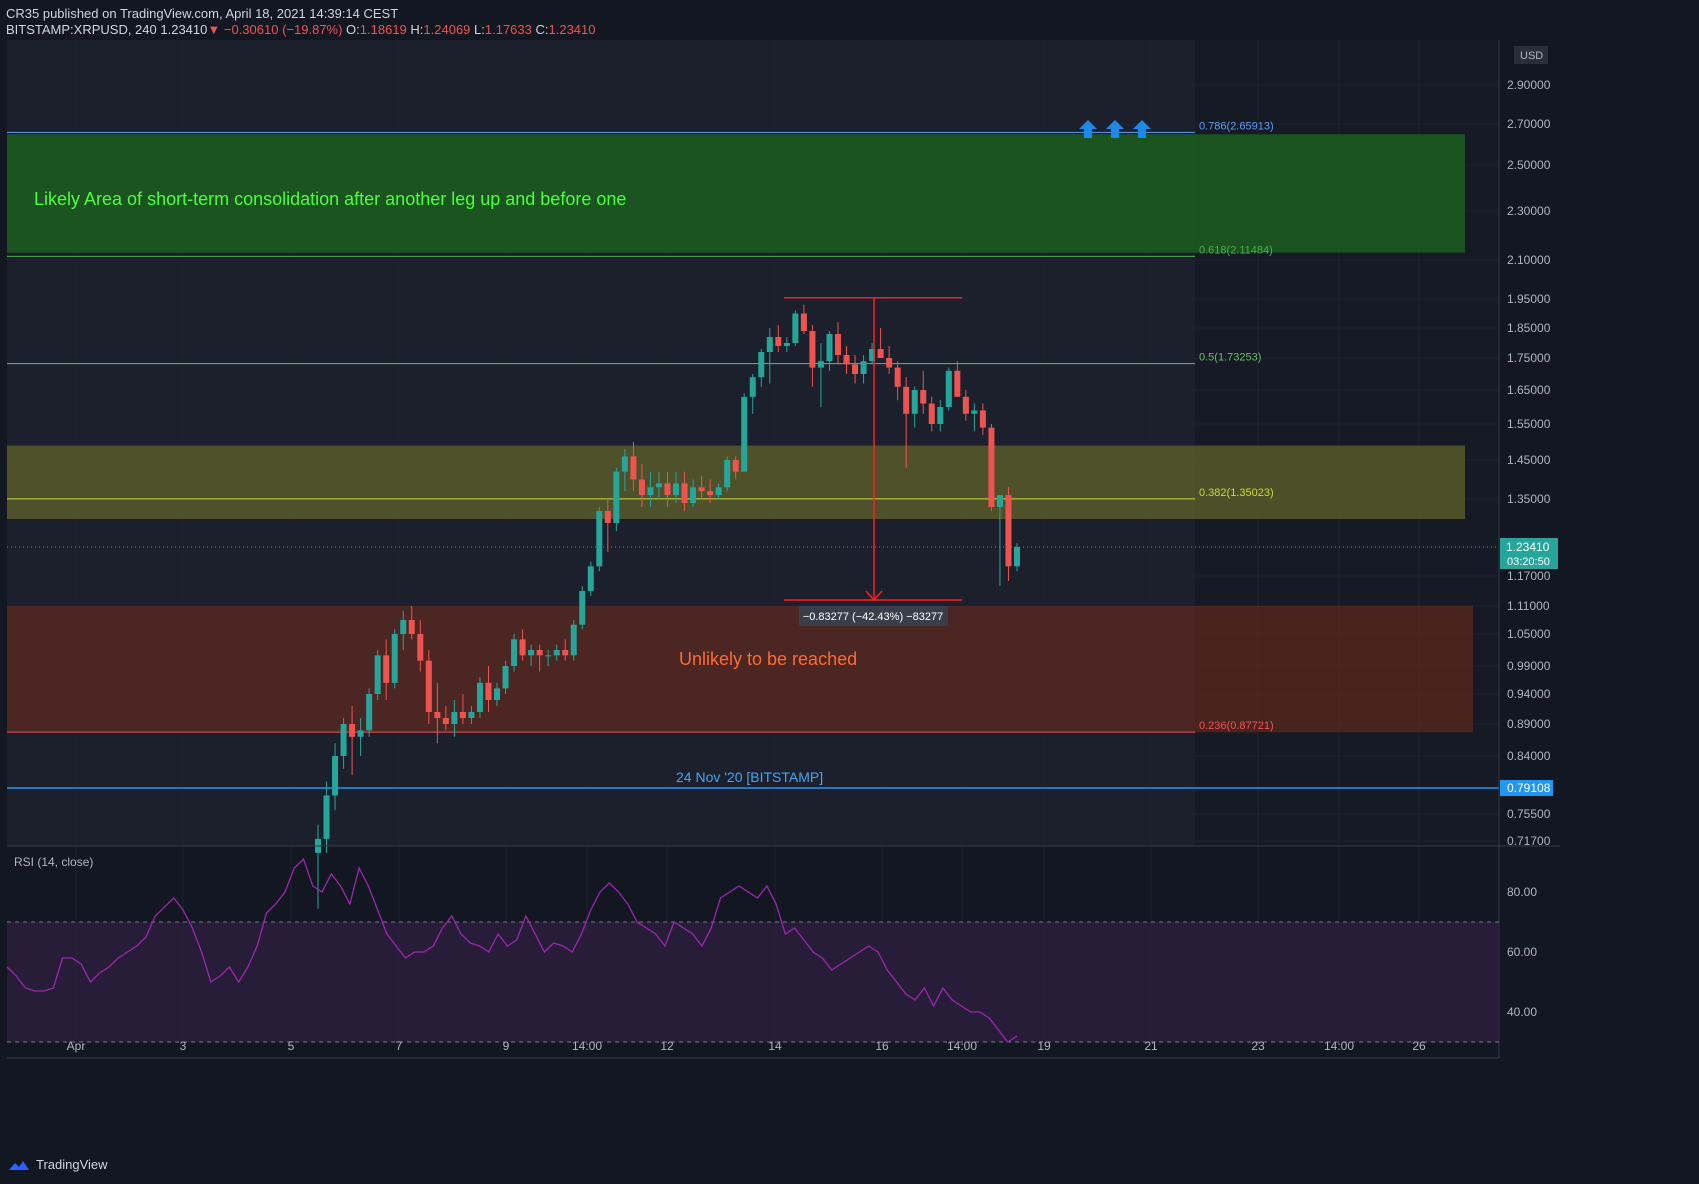 This screenshot has height=1184, width=1699. Describe the element at coordinates (736, 193) in the screenshot. I see `zone-green` at that location.